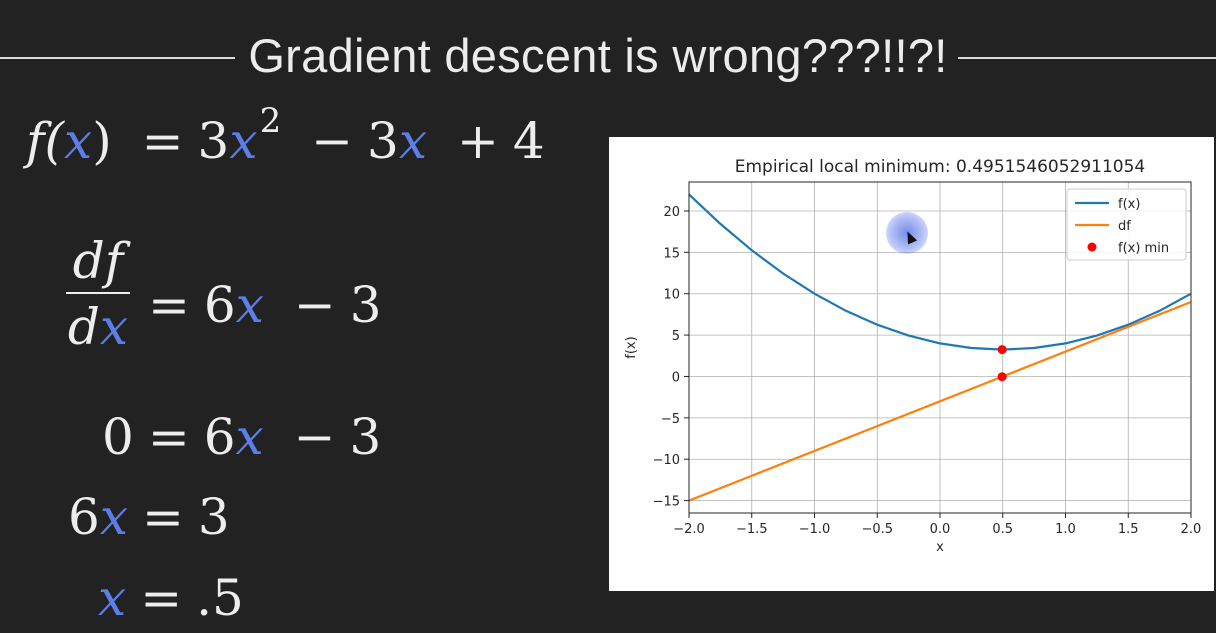 The image size is (1216, 633). Describe the element at coordinates (1129, 204) in the screenshot. I see `legend-label: f(x)` at that location.